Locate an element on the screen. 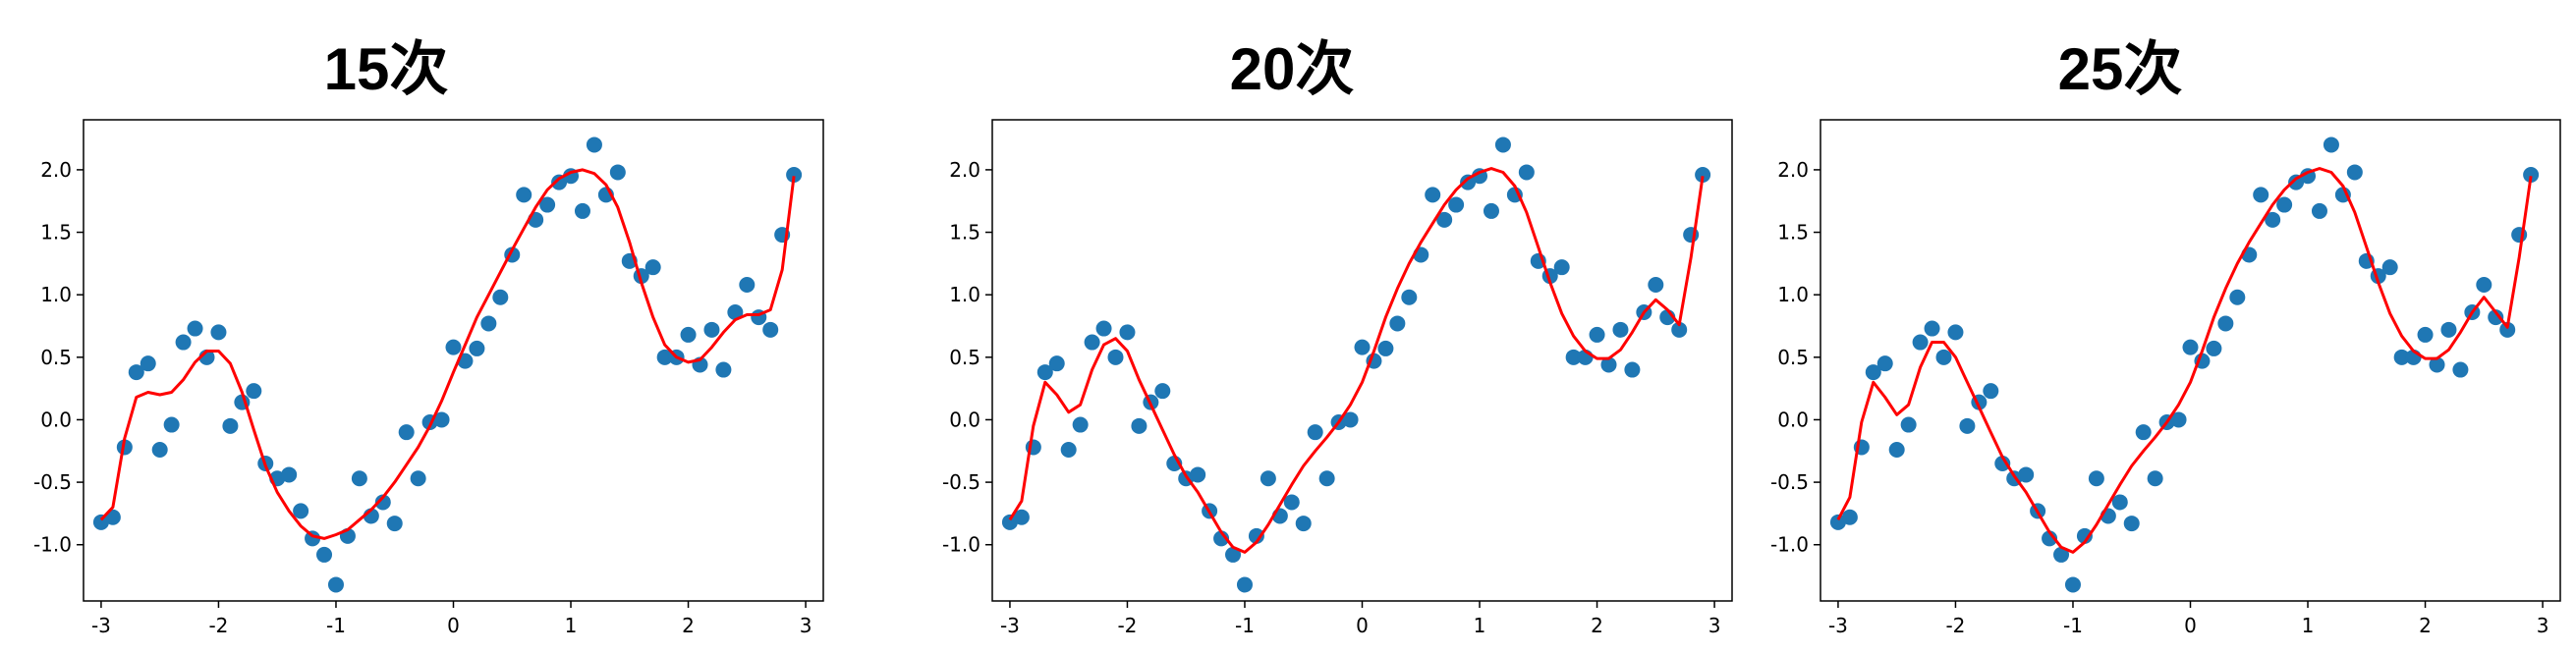 Image resolution: width=2576 pixels, height=653 pixels. y-tick-label: 0.0 is located at coordinates (1793, 419).